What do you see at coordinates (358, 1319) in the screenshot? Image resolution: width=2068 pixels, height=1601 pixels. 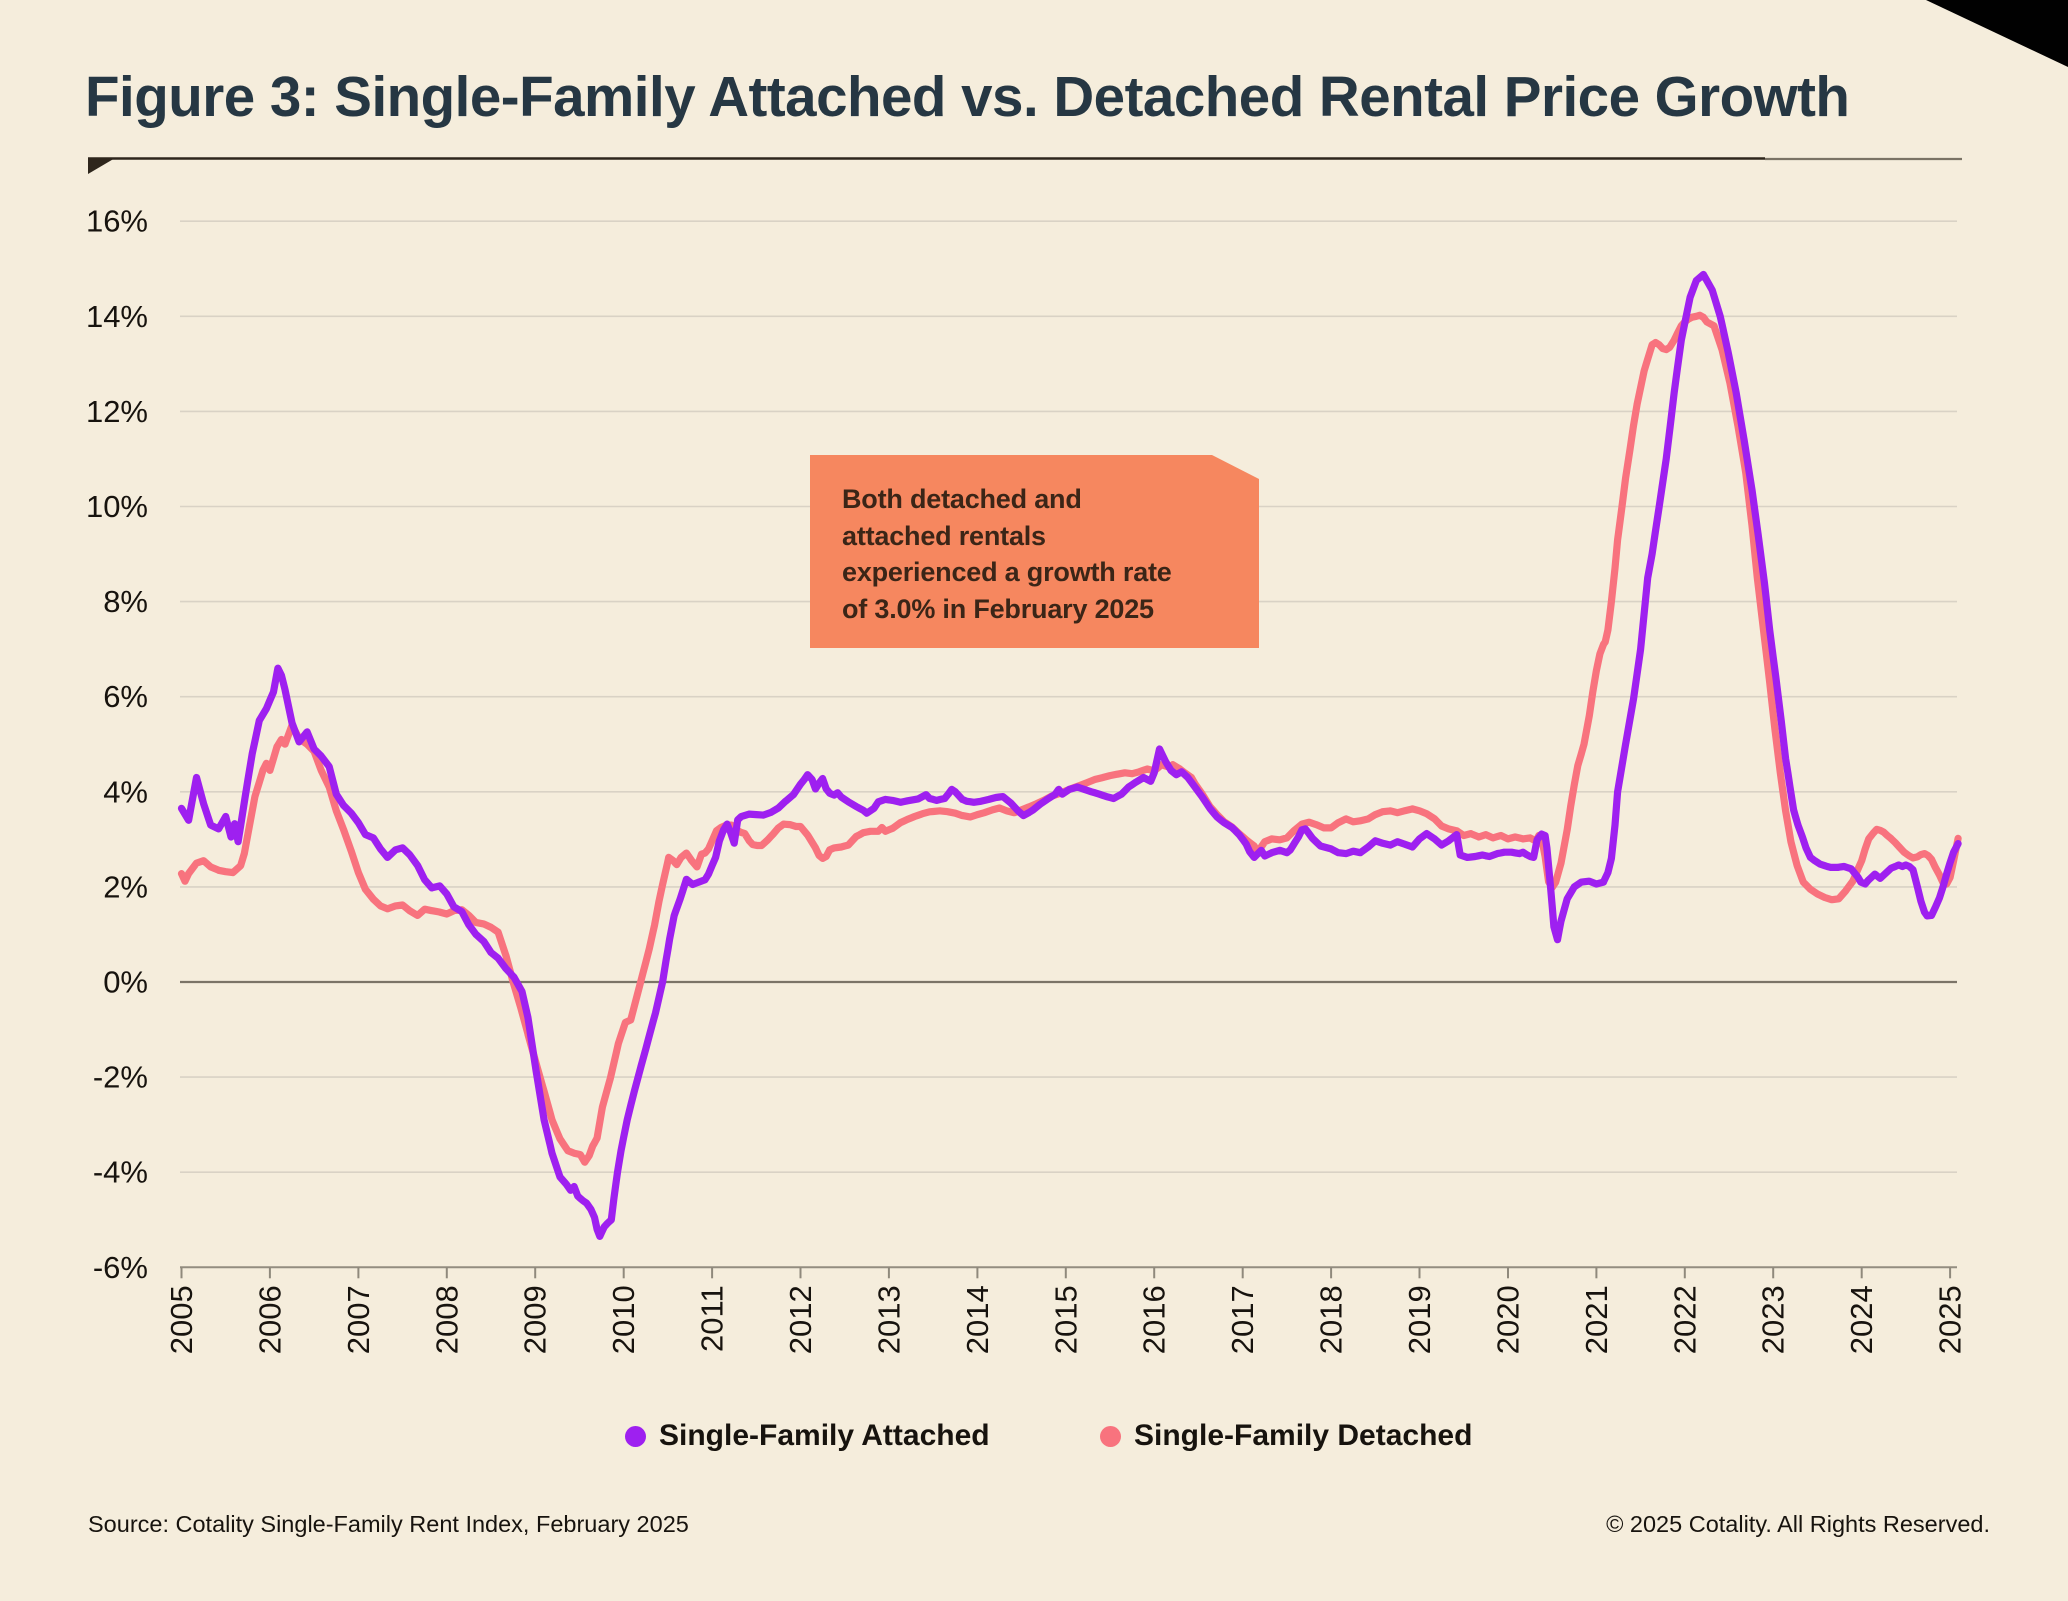 I see `svg-text: 2007` at bounding box center [358, 1319].